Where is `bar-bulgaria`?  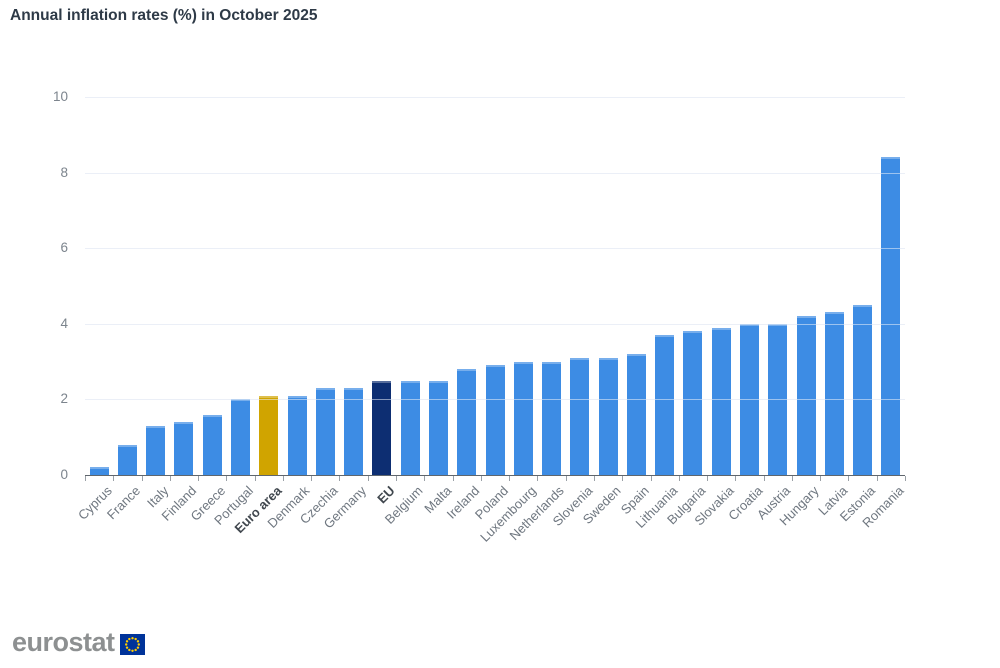 bar-bulgaria is located at coordinates (693, 403).